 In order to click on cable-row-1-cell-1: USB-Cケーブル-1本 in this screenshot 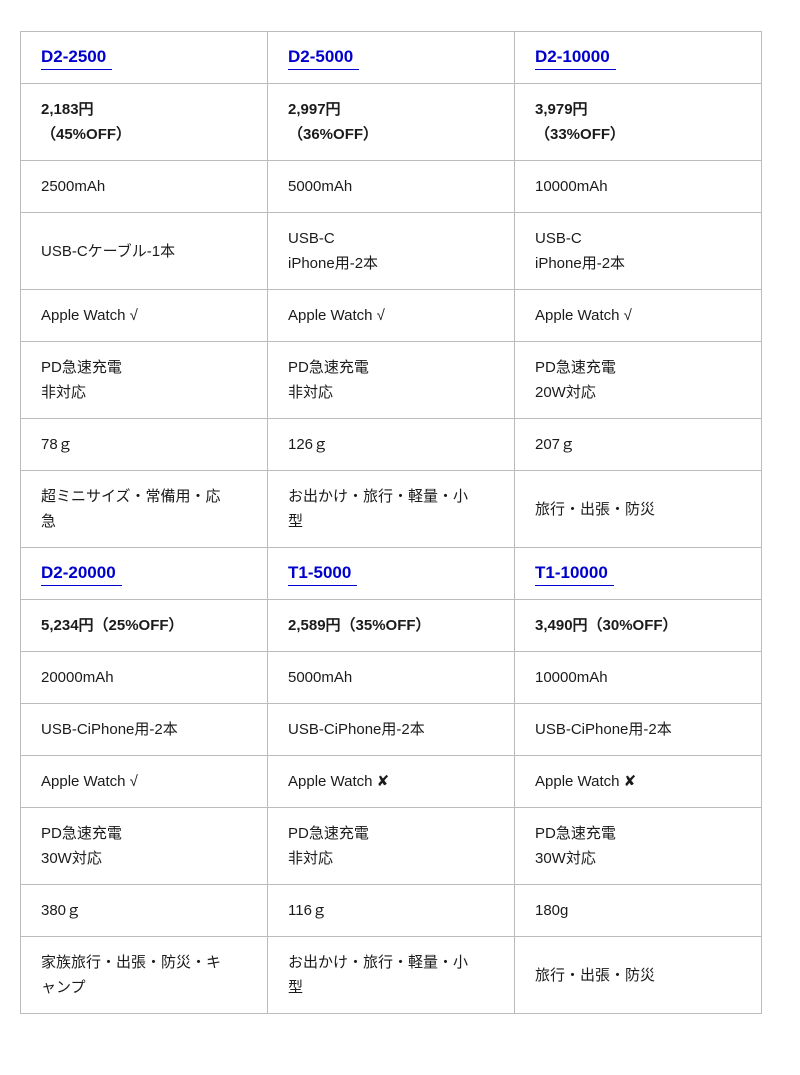, I will do `click(144, 251)`.